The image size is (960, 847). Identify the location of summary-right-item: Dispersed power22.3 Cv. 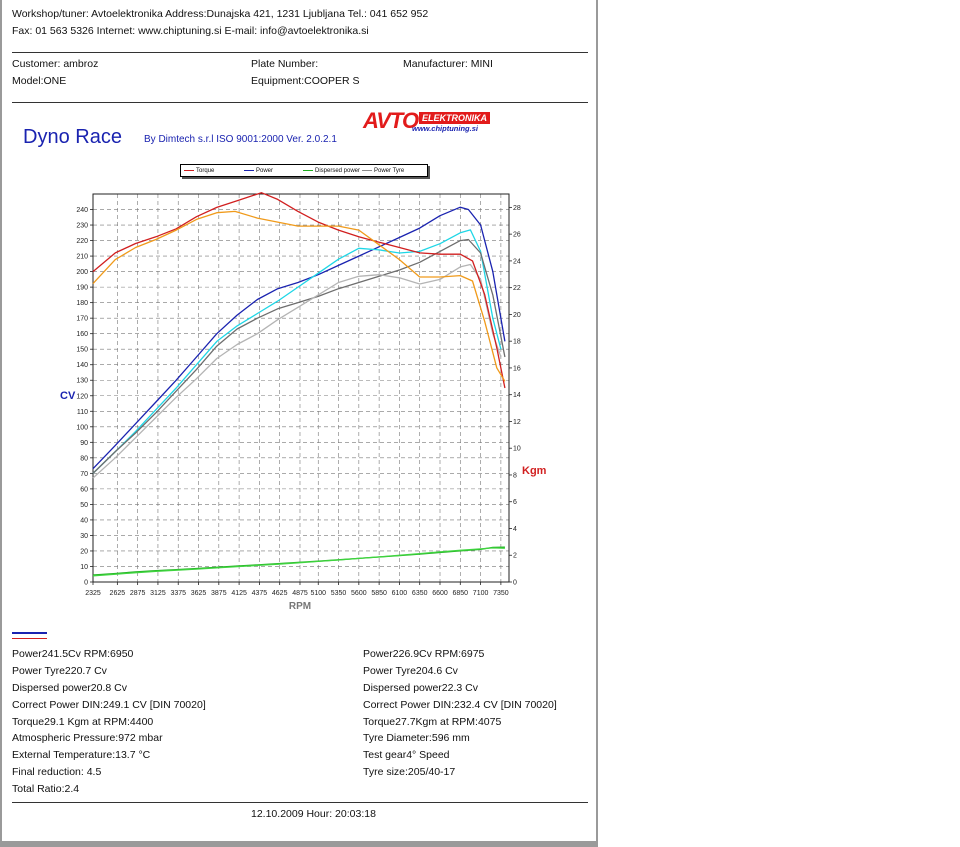
(420, 688).